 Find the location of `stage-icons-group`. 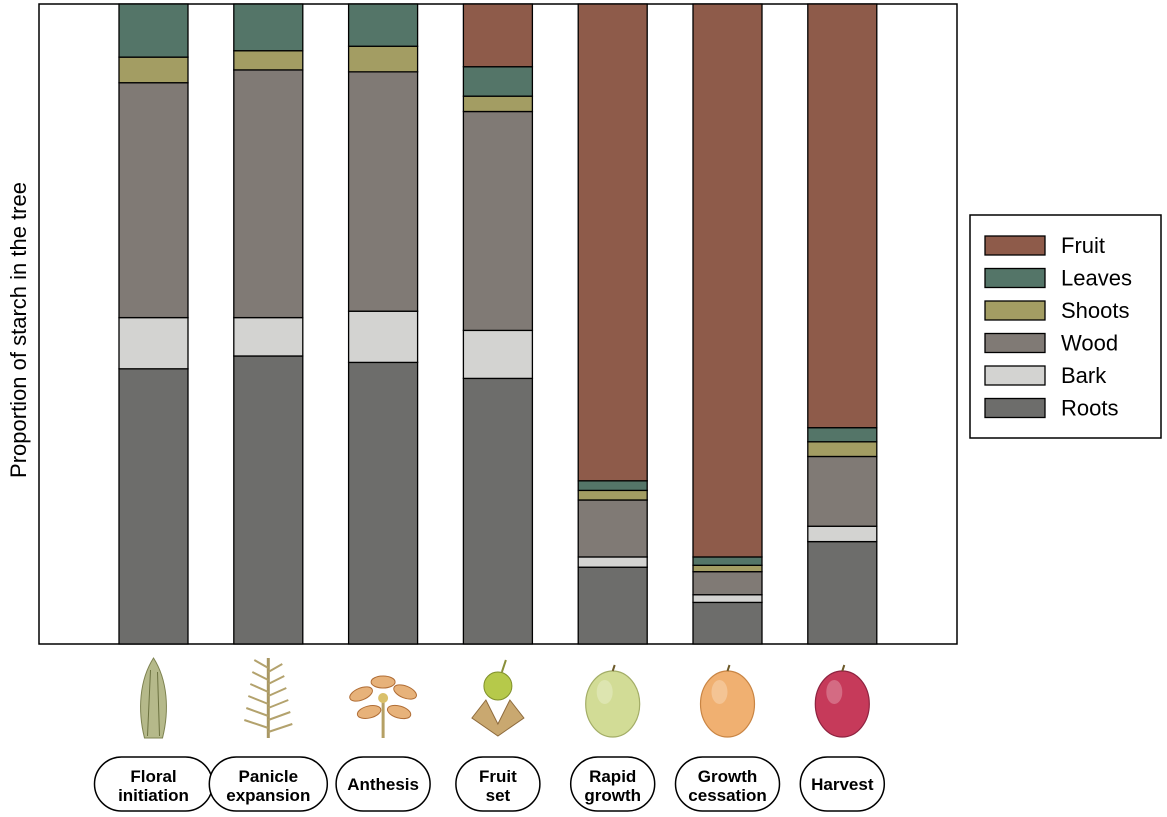

stage-icons-group is located at coordinates (505, 698).